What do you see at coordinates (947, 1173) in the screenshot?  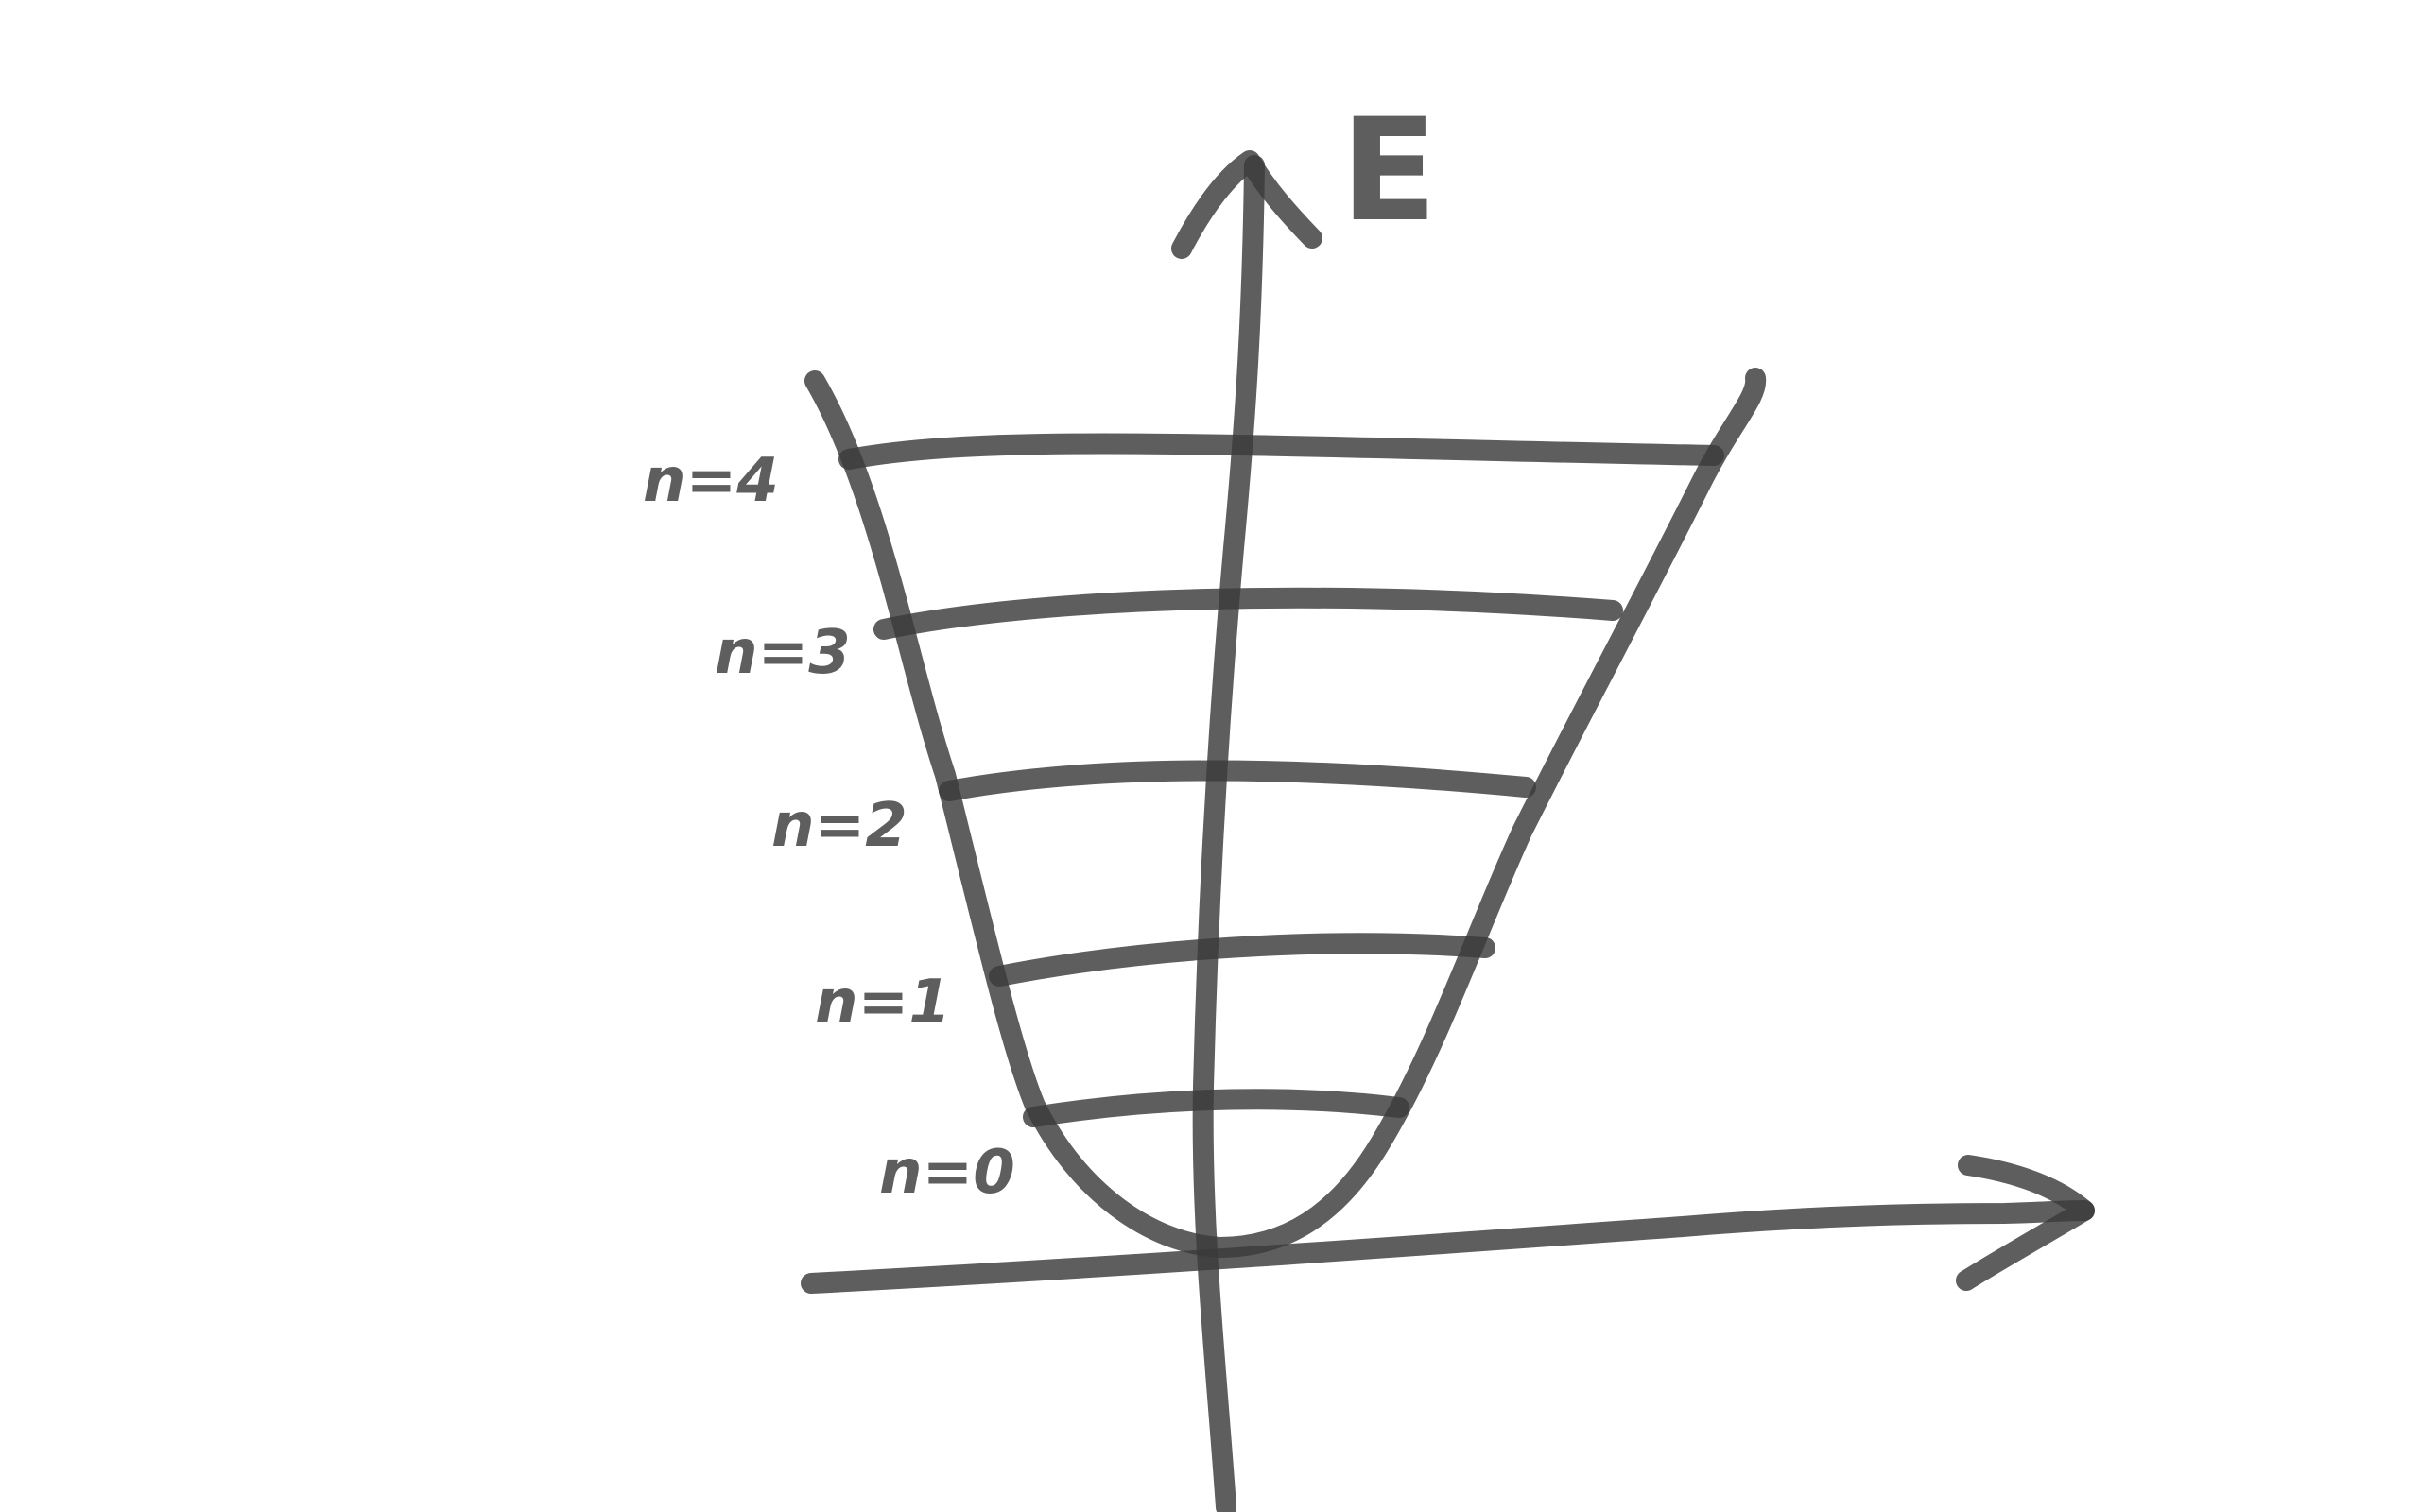 I see `level-label-n0: n=0` at bounding box center [947, 1173].